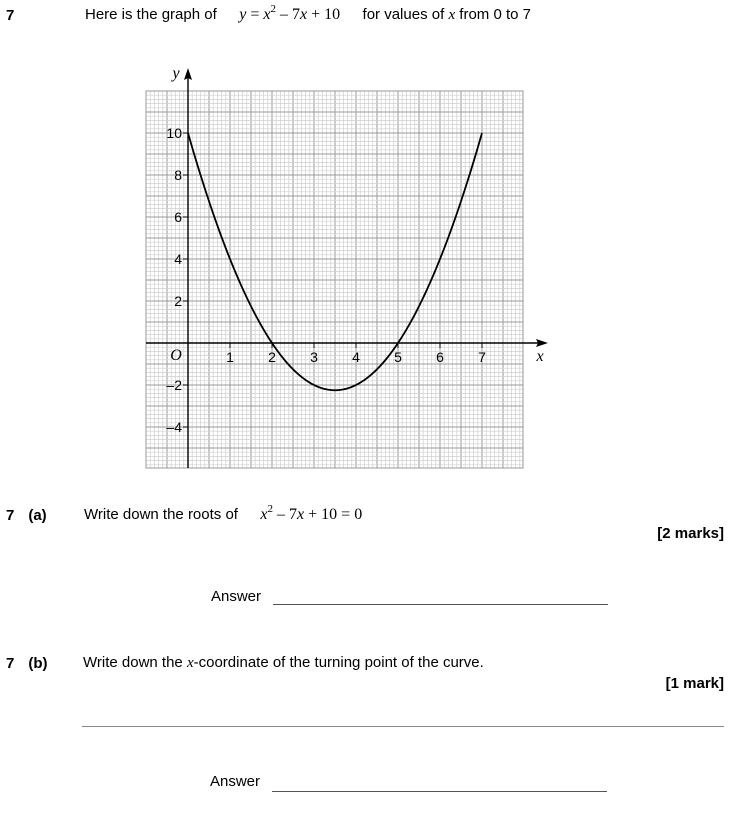  I want to click on question-7a-marks: [2 marks], so click(690, 533).